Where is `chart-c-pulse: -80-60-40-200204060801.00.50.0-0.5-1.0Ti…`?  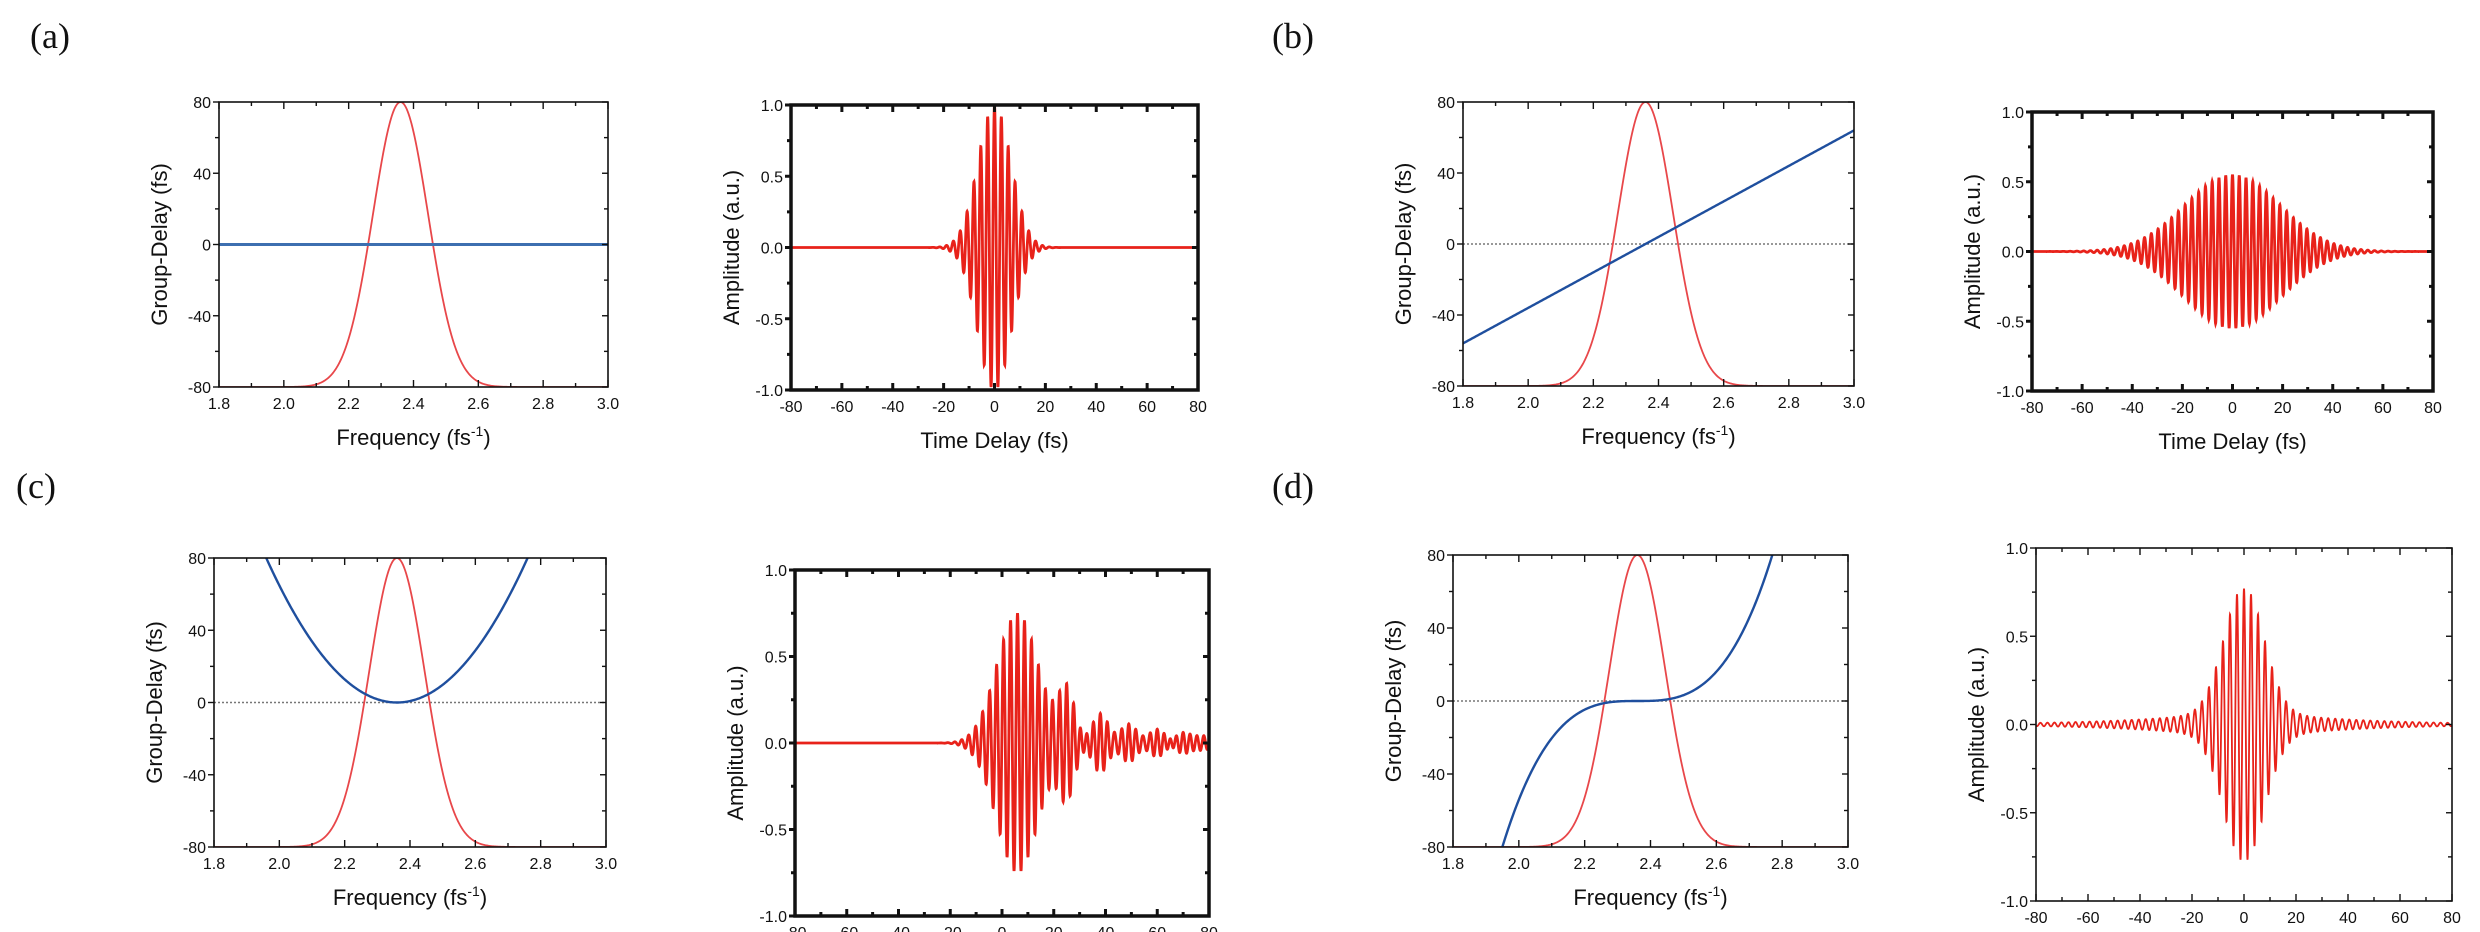
chart-c-pulse: -80-60-40-200204060801.00.50.0-0.5-1.0Ti… is located at coordinates (970, 747).